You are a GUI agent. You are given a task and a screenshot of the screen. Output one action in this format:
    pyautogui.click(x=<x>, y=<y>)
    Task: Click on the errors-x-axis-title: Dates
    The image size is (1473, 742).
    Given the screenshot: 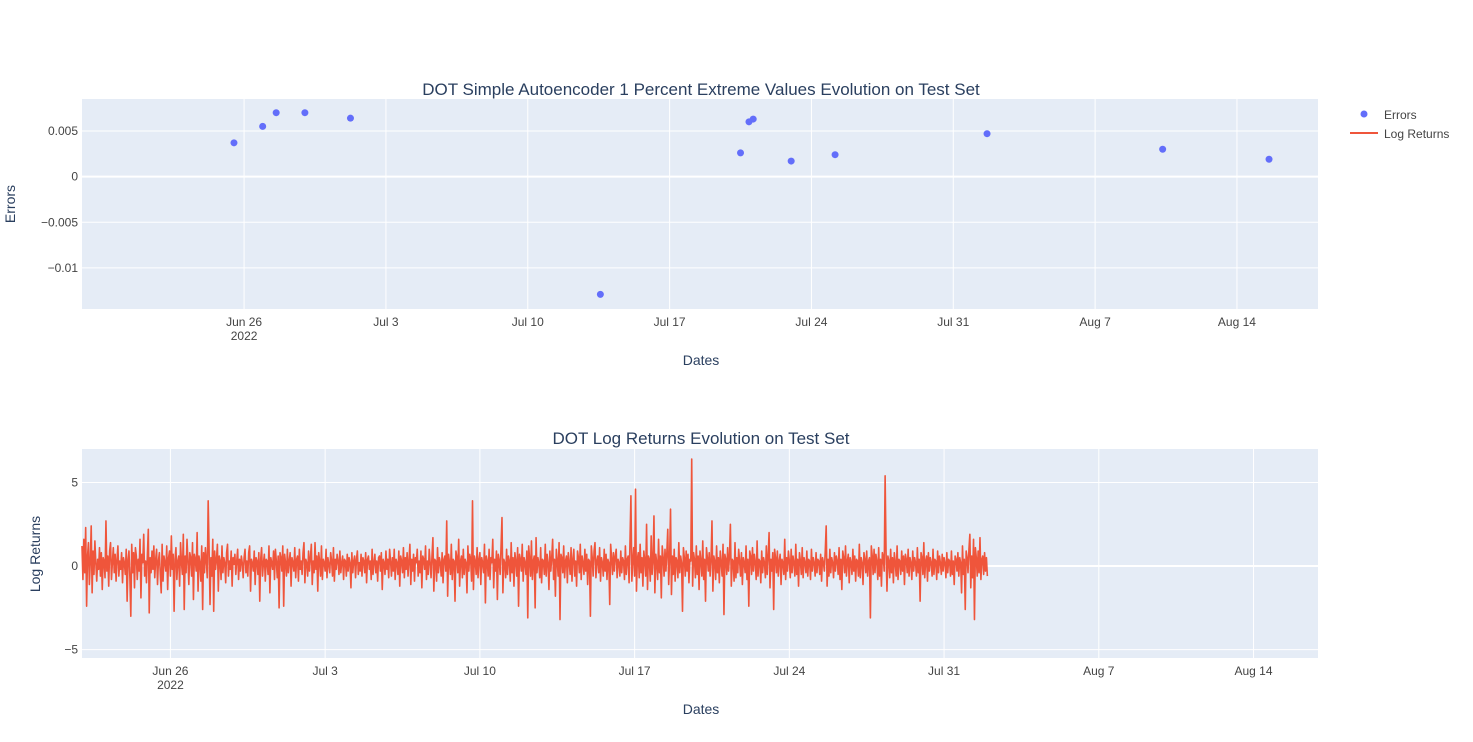 What is the action you would take?
    pyautogui.click(x=701, y=360)
    